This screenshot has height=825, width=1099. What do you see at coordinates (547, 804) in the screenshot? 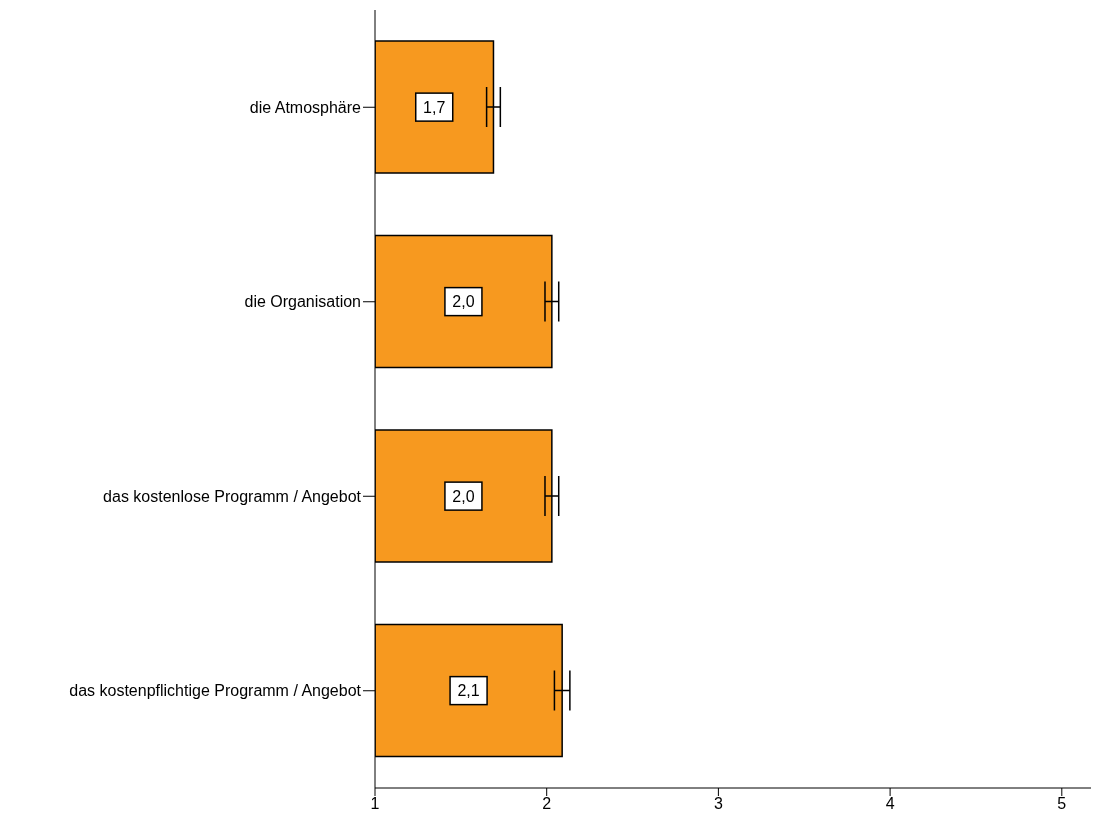
I see `x-tick-label: 2` at bounding box center [547, 804].